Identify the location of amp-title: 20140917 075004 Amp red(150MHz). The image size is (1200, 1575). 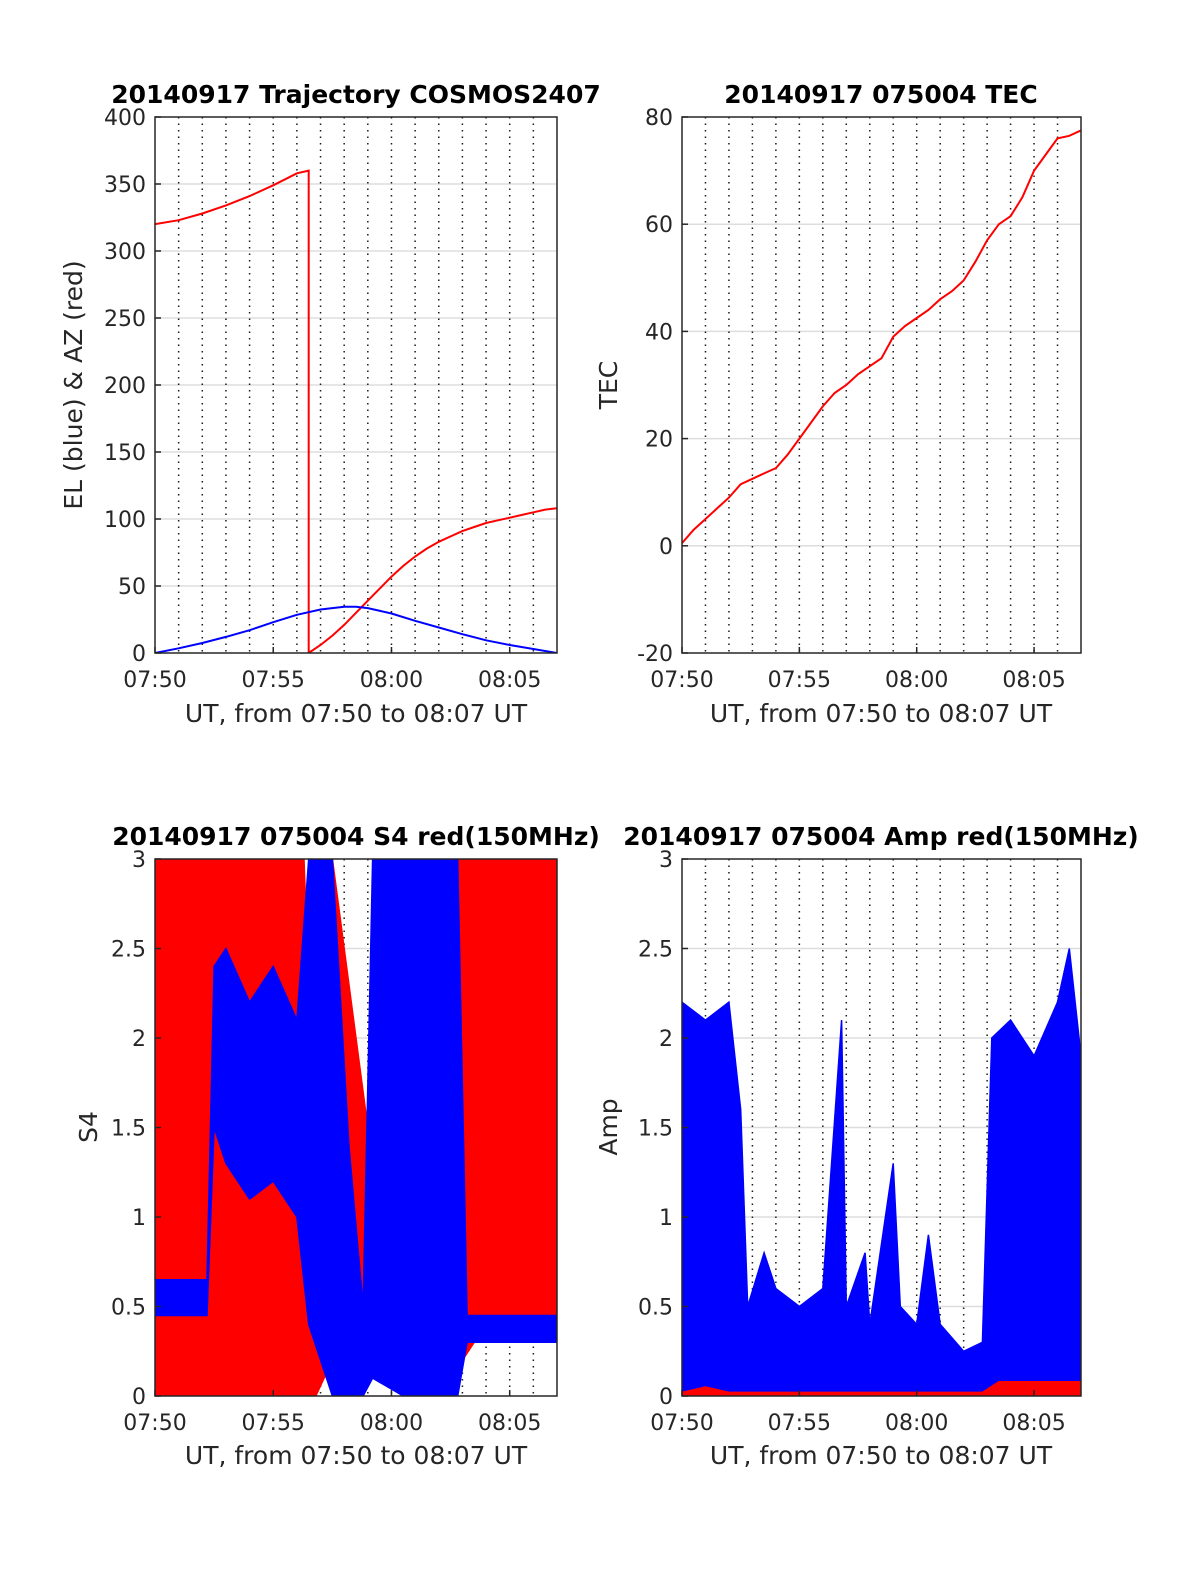
(881, 836).